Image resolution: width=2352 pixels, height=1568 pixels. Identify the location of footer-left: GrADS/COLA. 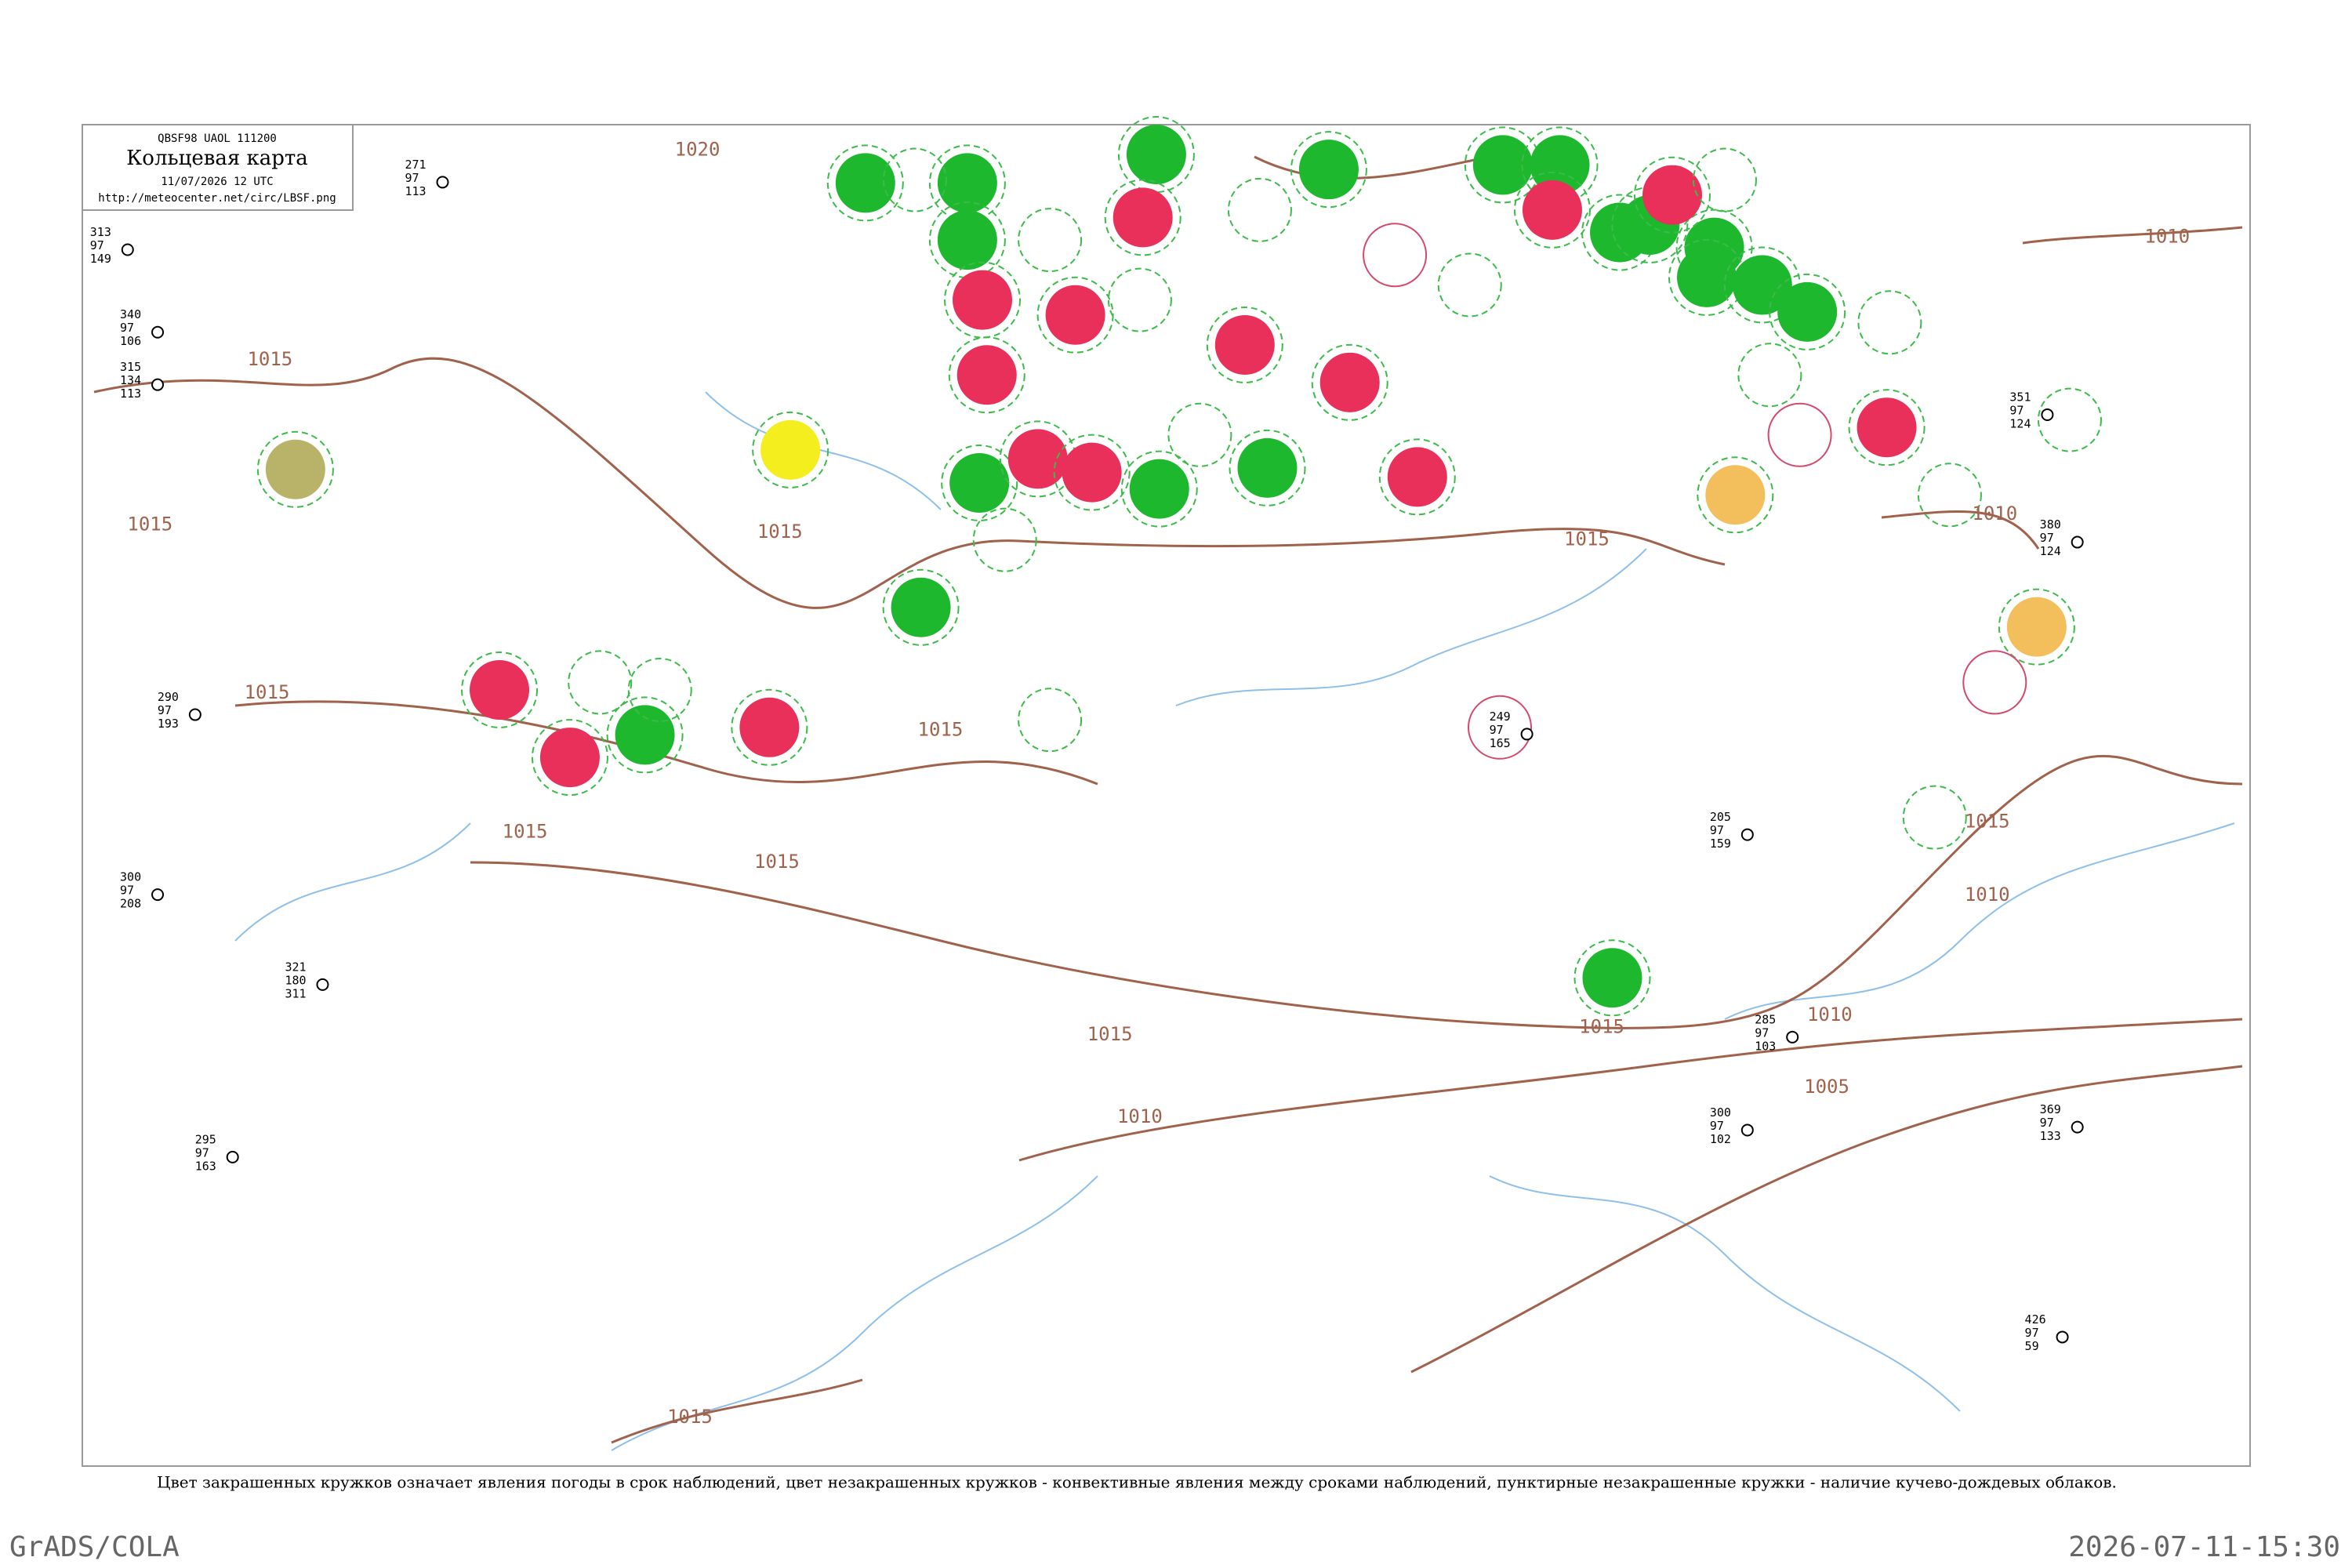
(94, 1547).